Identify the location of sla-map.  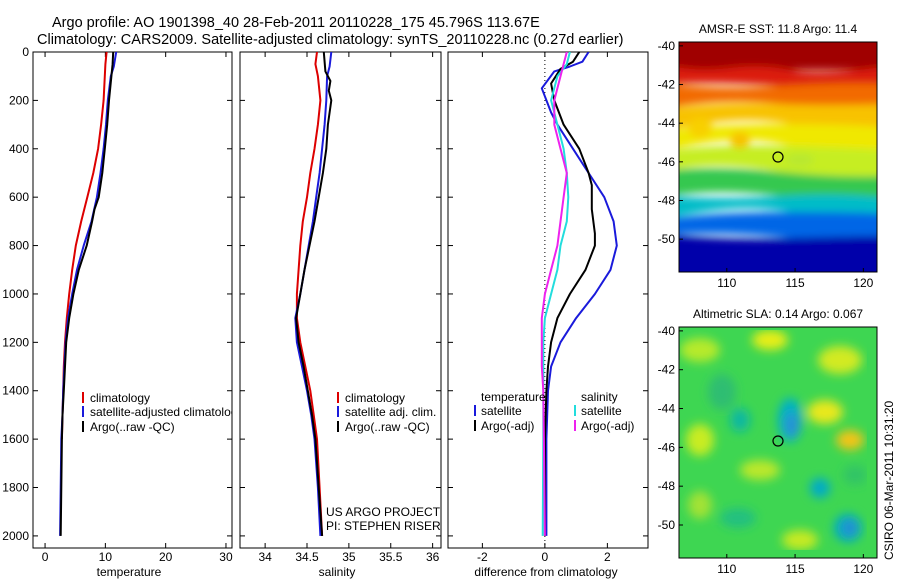
(778, 442).